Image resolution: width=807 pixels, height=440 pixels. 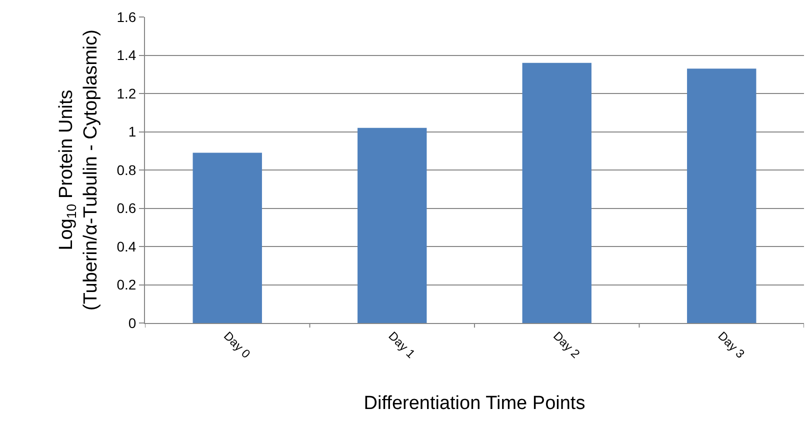 What do you see at coordinates (237, 345) in the screenshot?
I see `x-tick-label: Day 0` at bounding box center [237, 345].